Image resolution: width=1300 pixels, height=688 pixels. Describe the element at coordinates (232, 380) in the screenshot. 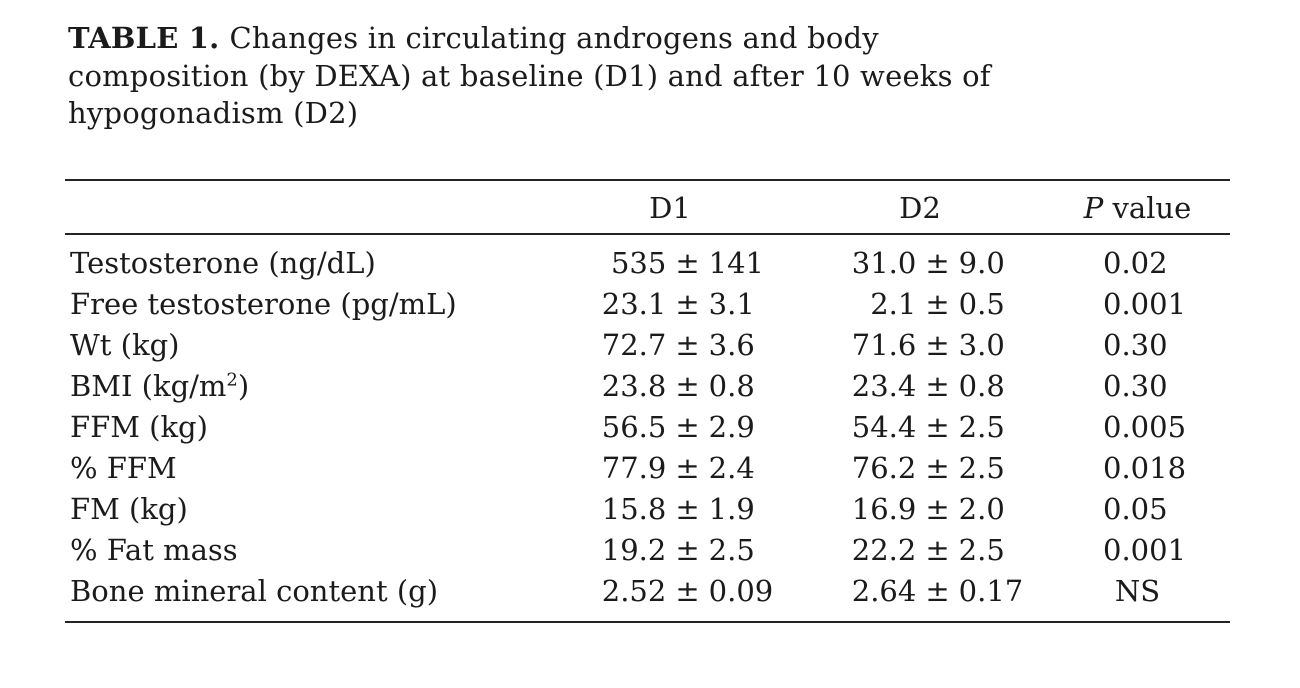

I see `row-label-superscript: 2` at that location.